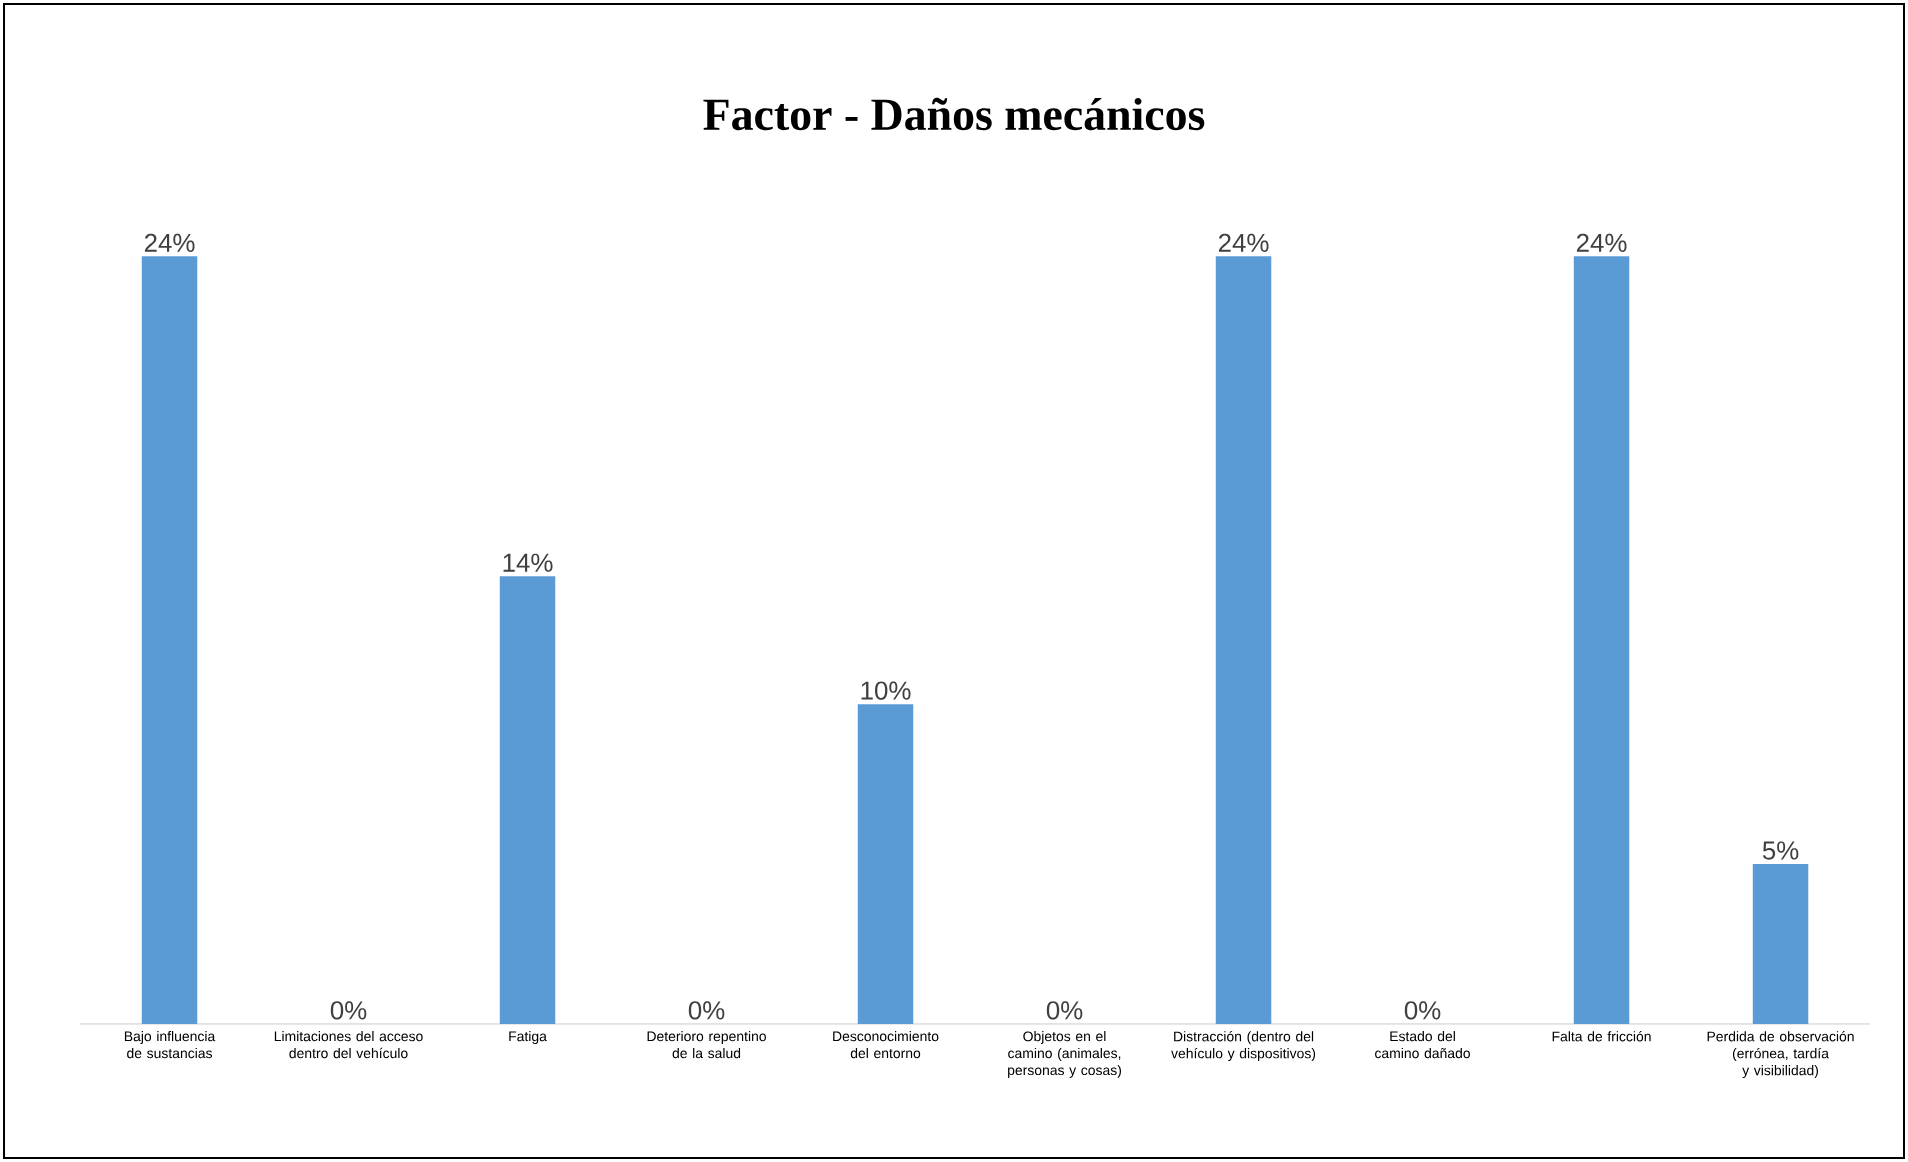 Image resolution: width=1908 pixels, height=1162 pixels. Describe the element at coordinates (1780, 850) in the screenshot. I see `data-label: 5%` at that location.